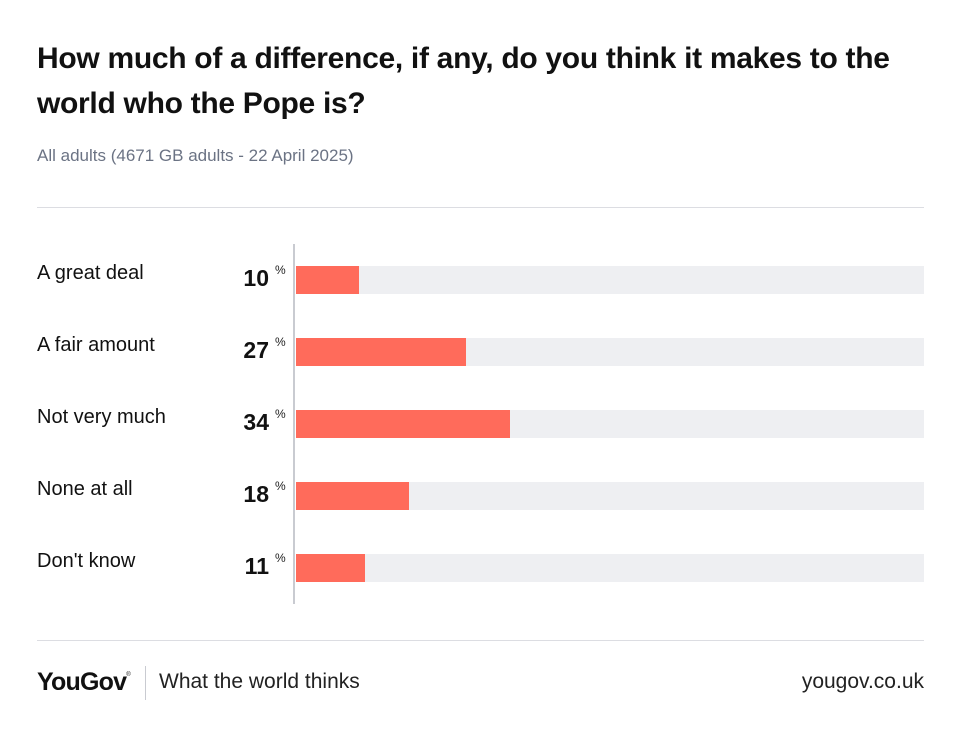  What do you see at coordinates (480, 350) in the screenshot?
I see `bar-row: A fair amount 27 %` at bounding box center [480, 350].